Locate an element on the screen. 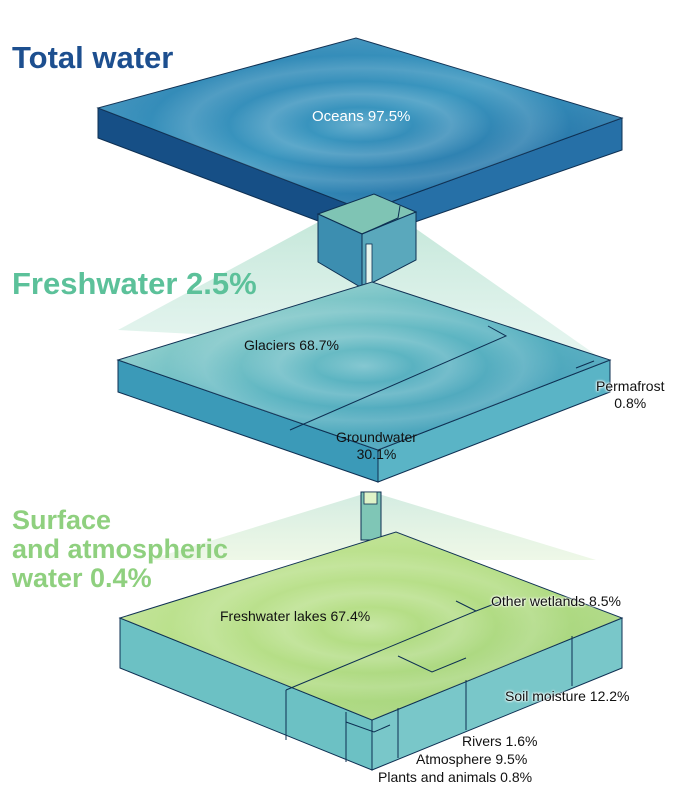 The height and width of the screenshot is (796, 696). label-groundwater-value: 30.1% is located at coordinates (376, 454).